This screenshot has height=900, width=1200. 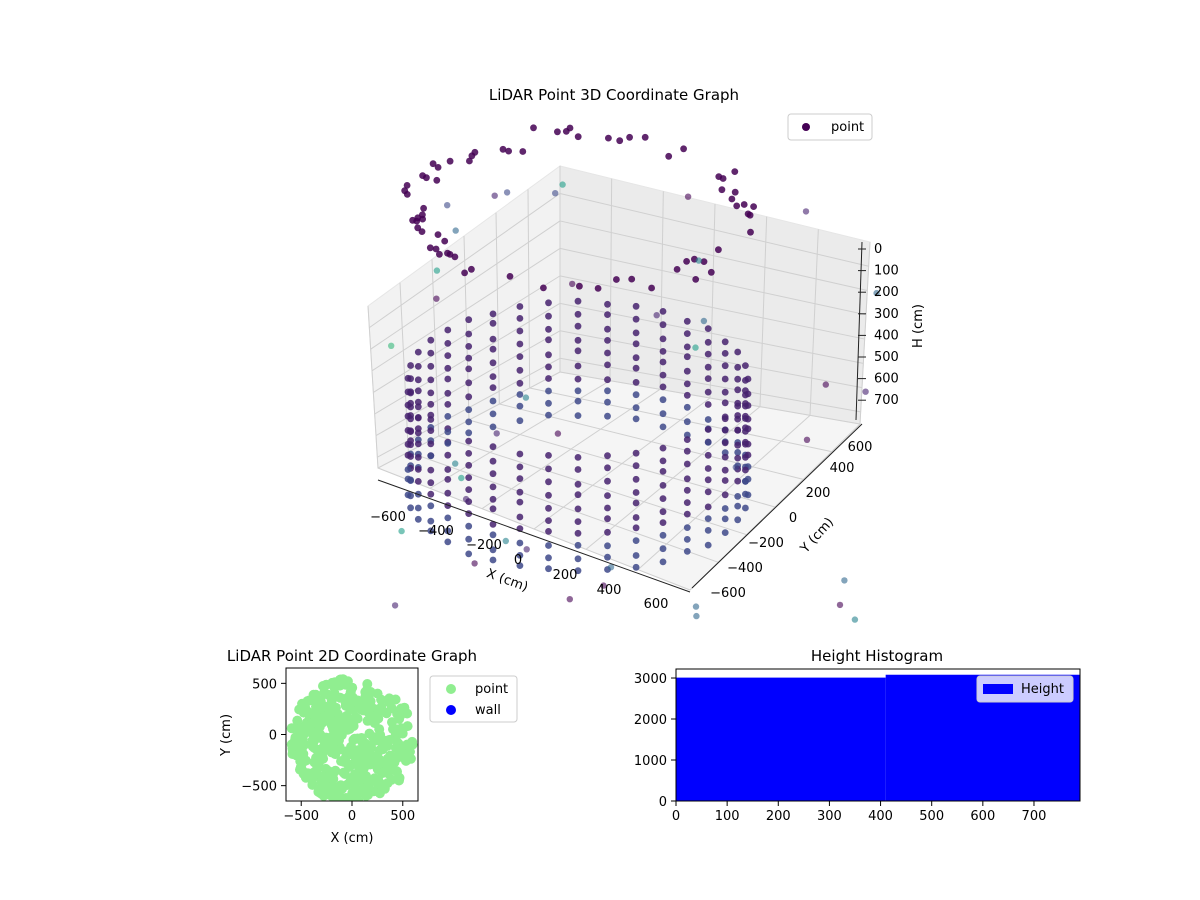 I want to click on chart3d-y-tick-label: −400, so click(x=745, y=568).